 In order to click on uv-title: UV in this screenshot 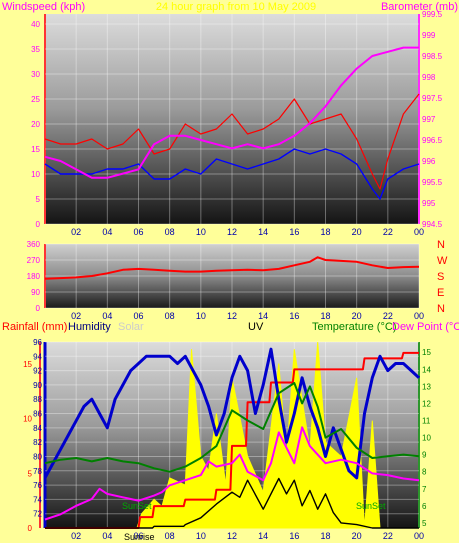, I will do `click(256, 327)`.